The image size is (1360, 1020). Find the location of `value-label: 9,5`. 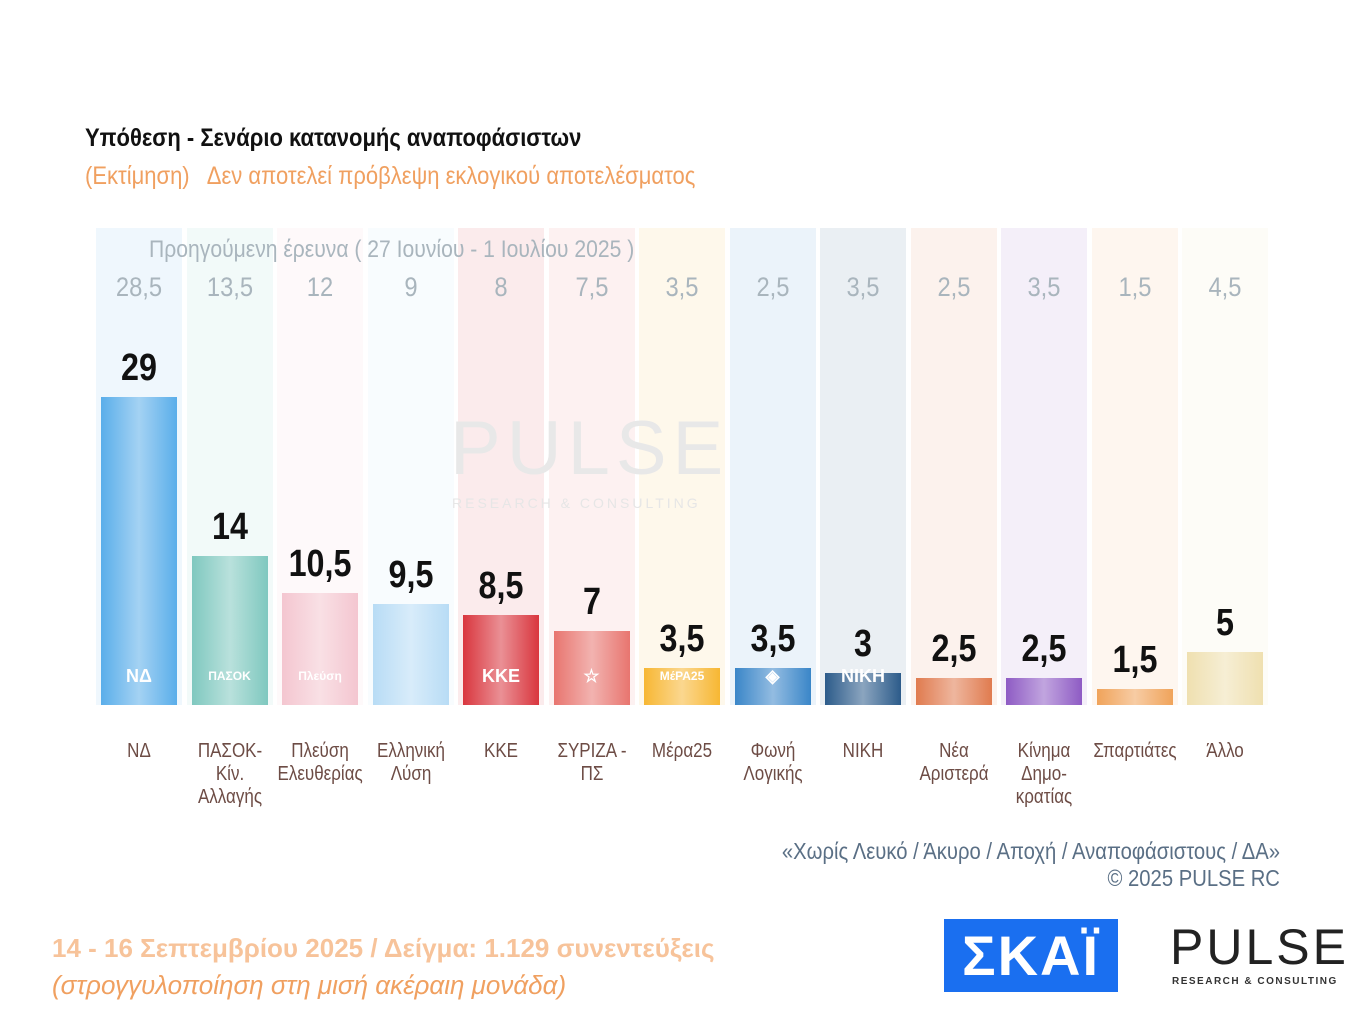

value-label: 9,5 is located at coordinates (410, 575).